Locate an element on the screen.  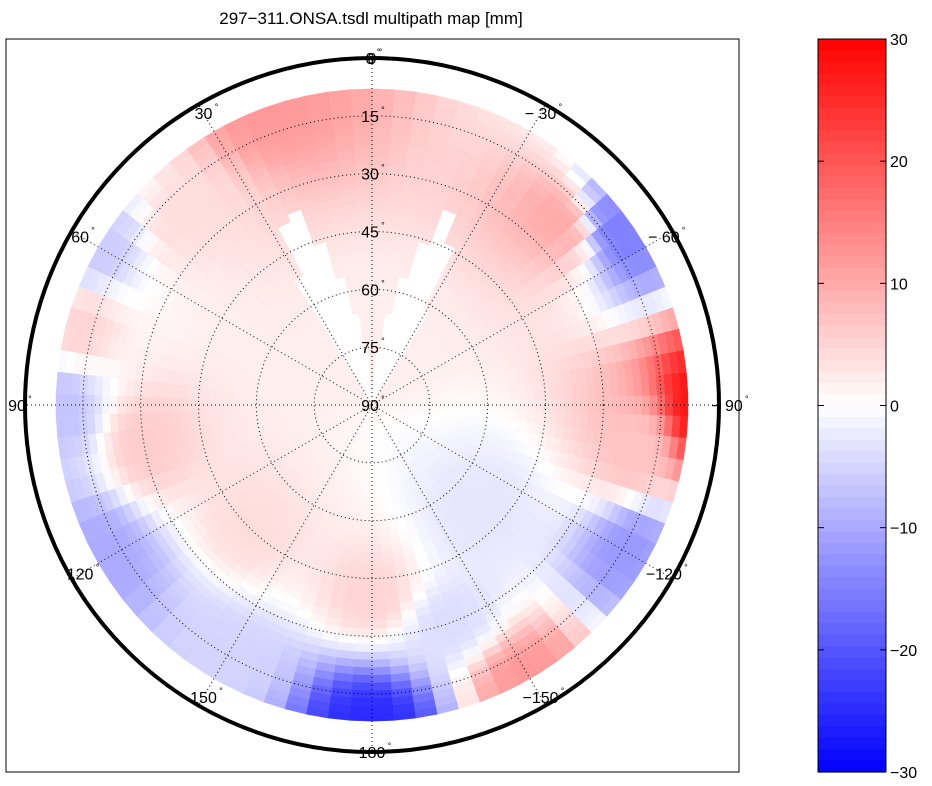
colorbar-tick-label: 10 is located at coordinates (899, 284).